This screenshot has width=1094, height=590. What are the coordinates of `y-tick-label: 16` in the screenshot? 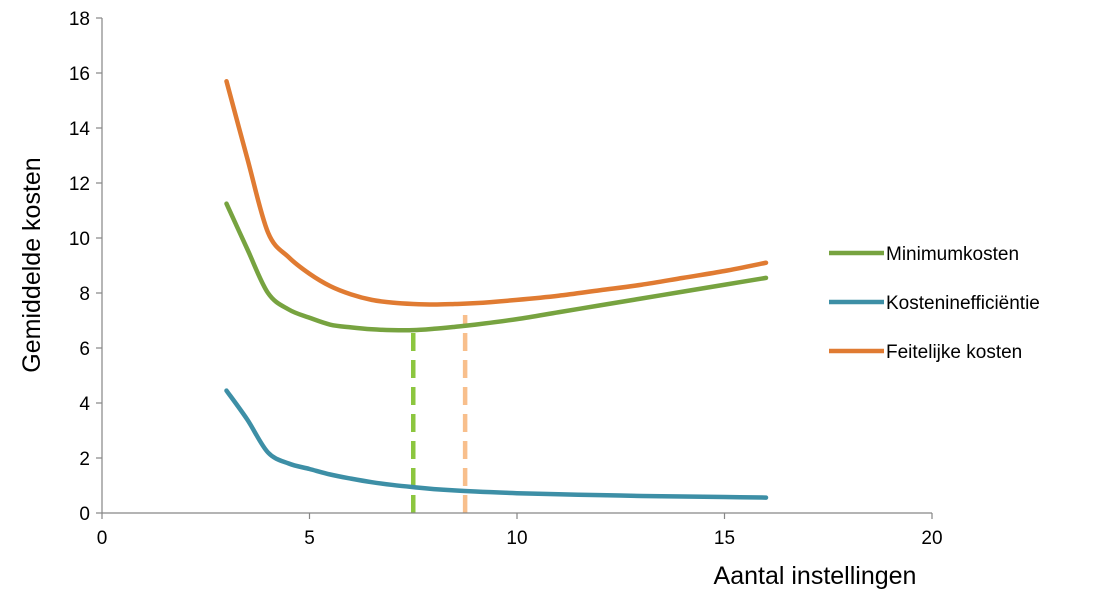 It's located at (79, 74).